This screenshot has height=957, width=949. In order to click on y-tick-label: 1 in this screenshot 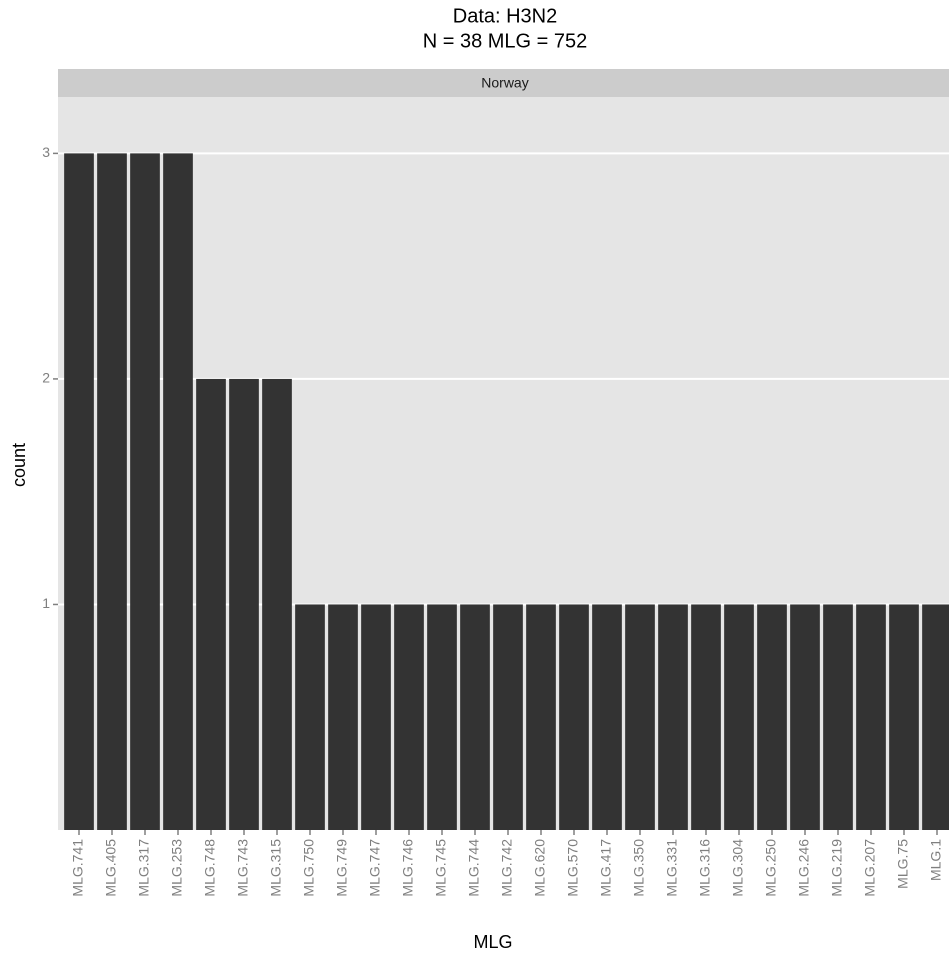, I will do `click(46, 603)`.